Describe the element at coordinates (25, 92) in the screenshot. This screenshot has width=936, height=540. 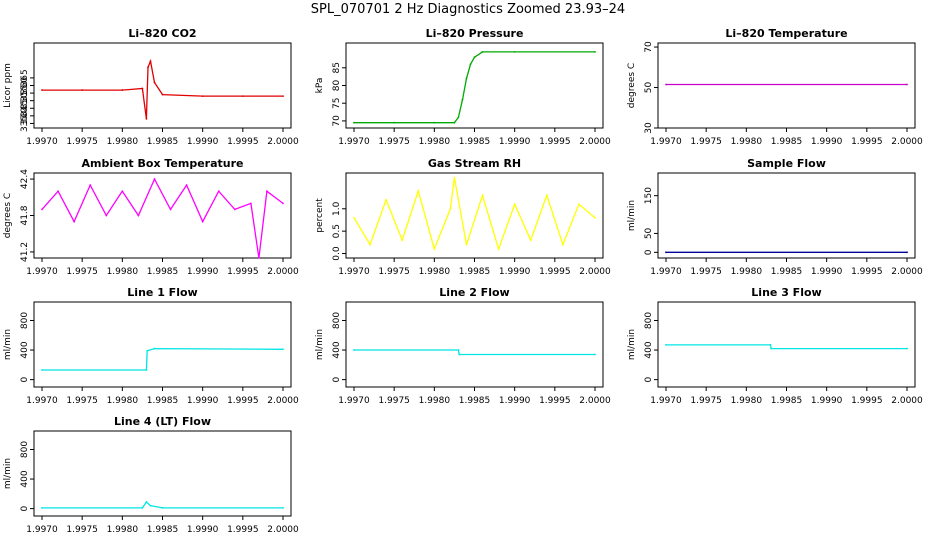
I see `y-tick-label: 355` at that location.